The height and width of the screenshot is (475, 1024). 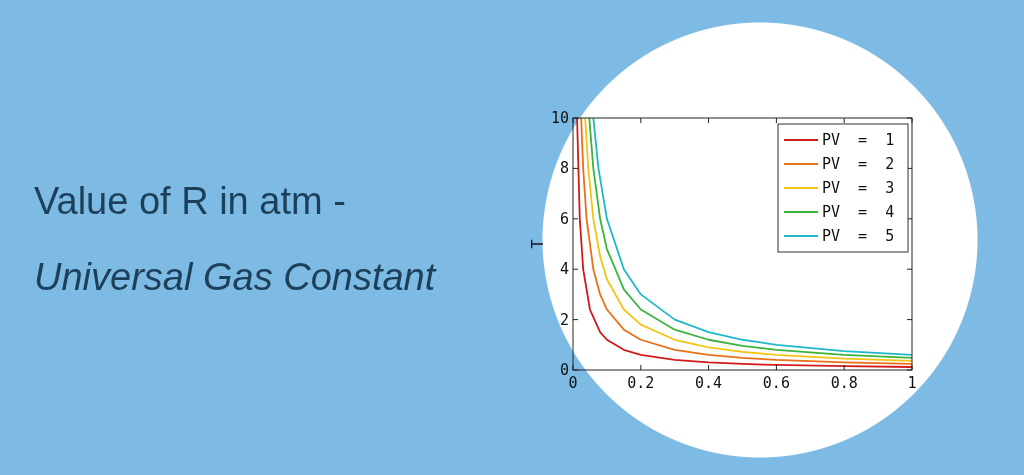 I want to click on y-tick-label: 8, so click(x=564, y=168).